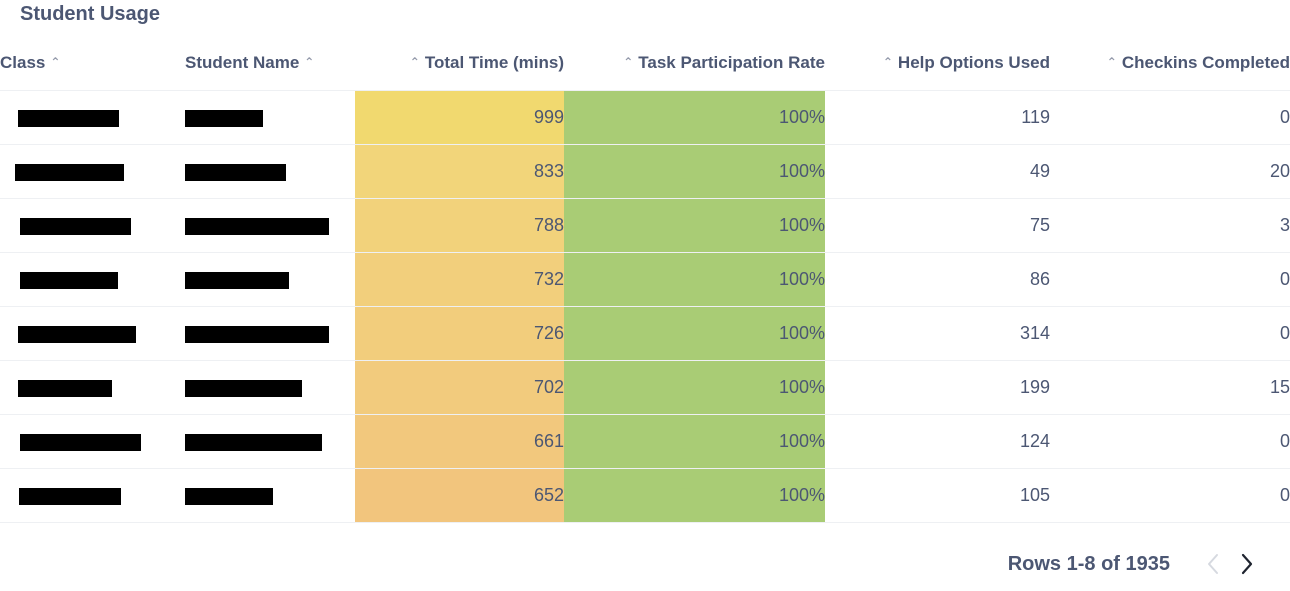  I want to click on chevron-left-icon, so click(1213, 564).